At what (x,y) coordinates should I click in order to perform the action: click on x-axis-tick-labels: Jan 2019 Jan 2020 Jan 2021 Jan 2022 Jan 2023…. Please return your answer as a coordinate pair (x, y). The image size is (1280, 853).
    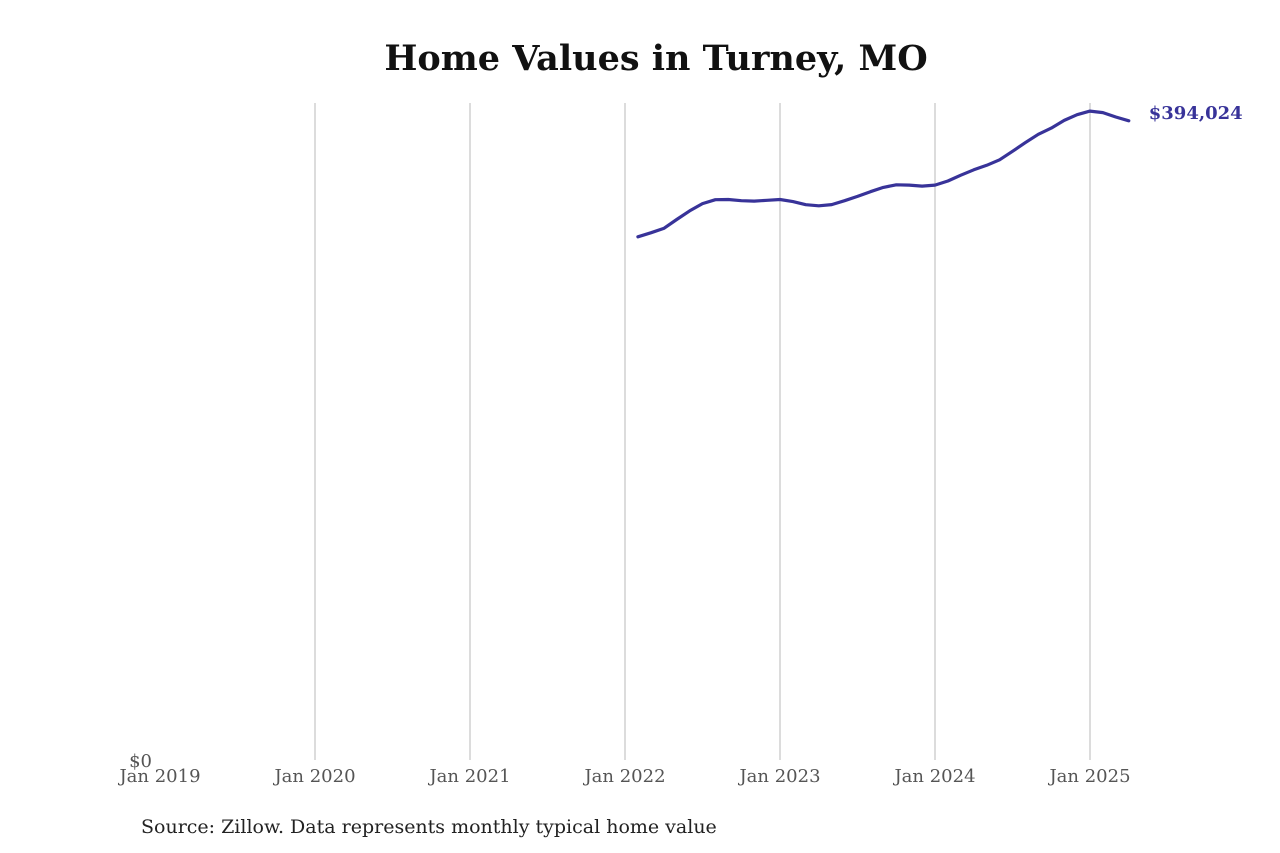
    Looking at the image, I should click on (623, 776).